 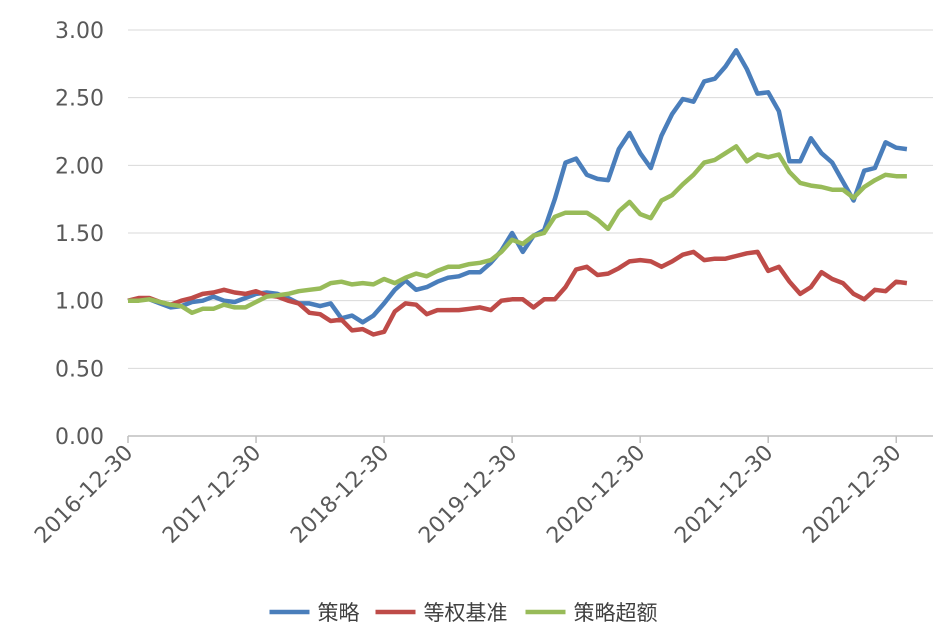 What do you see at coordinates (79, 302) in the screenshot?
I see `y-tick-label: 1.00` at bounding box center [79, 302].